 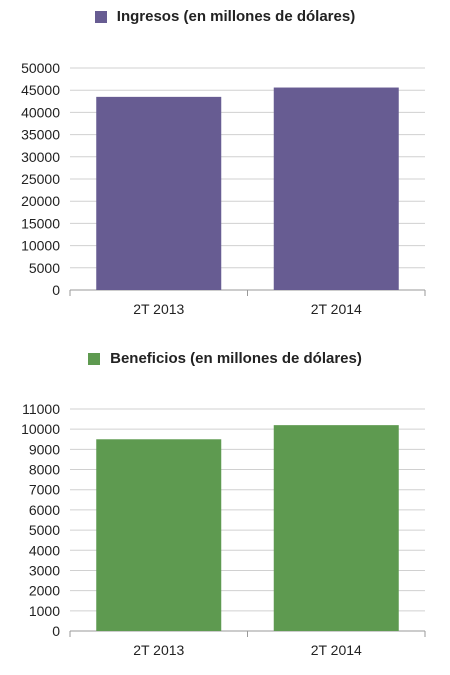 I want to click on revenue-y-tick-label: 45000, so click(x=40, y=90).